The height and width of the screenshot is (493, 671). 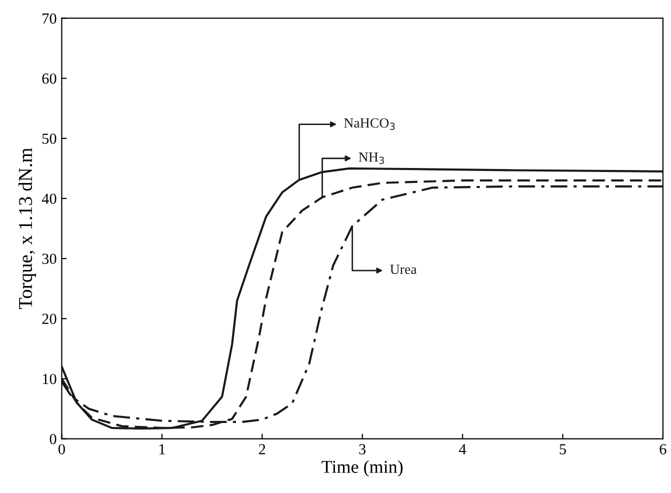 I want to click on x-tick-label: 5, so click(x=563, y=449).